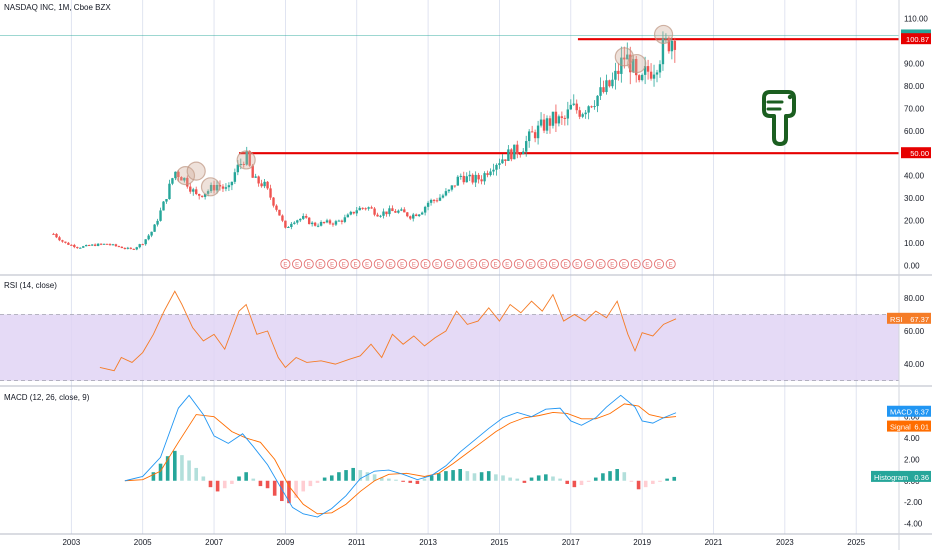 This screenshot has height=550, width=932. I want to click on x-tick-label: 2005, so click(143, 542).